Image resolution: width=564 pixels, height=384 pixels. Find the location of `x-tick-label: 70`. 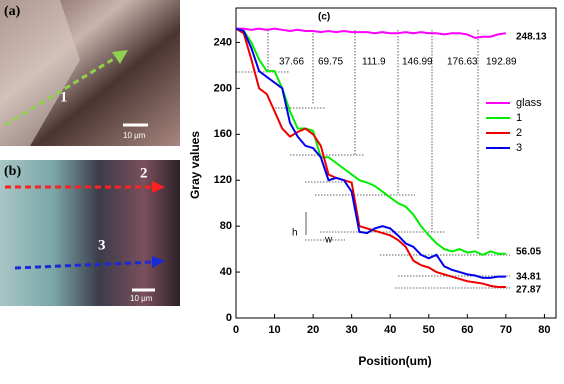

x-tick-label: 70 is located at coordinates (506, 330).